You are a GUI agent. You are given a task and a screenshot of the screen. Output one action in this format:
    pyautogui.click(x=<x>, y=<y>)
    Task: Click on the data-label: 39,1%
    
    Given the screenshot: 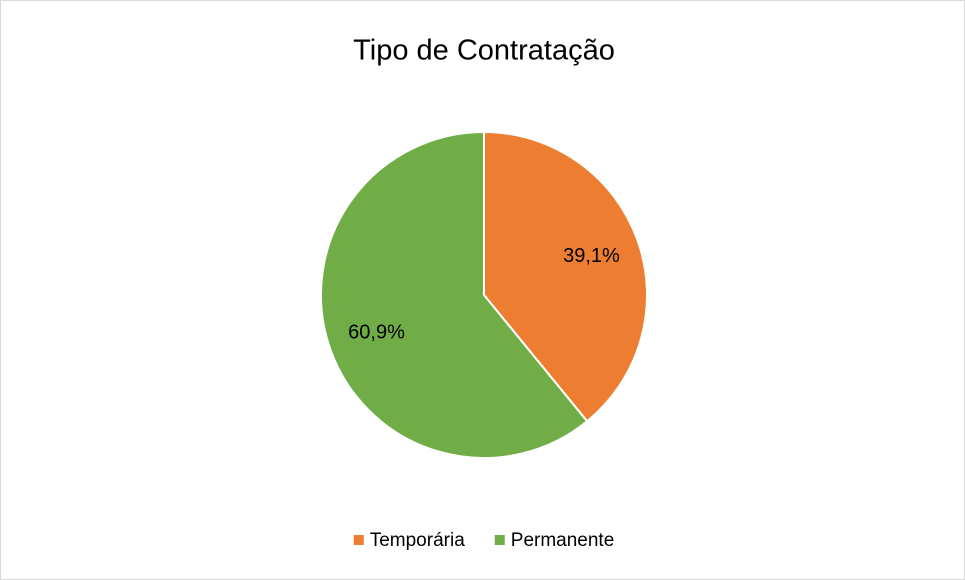 What is the action you would take?
    pyautogui.click(x=591, y=256)
    